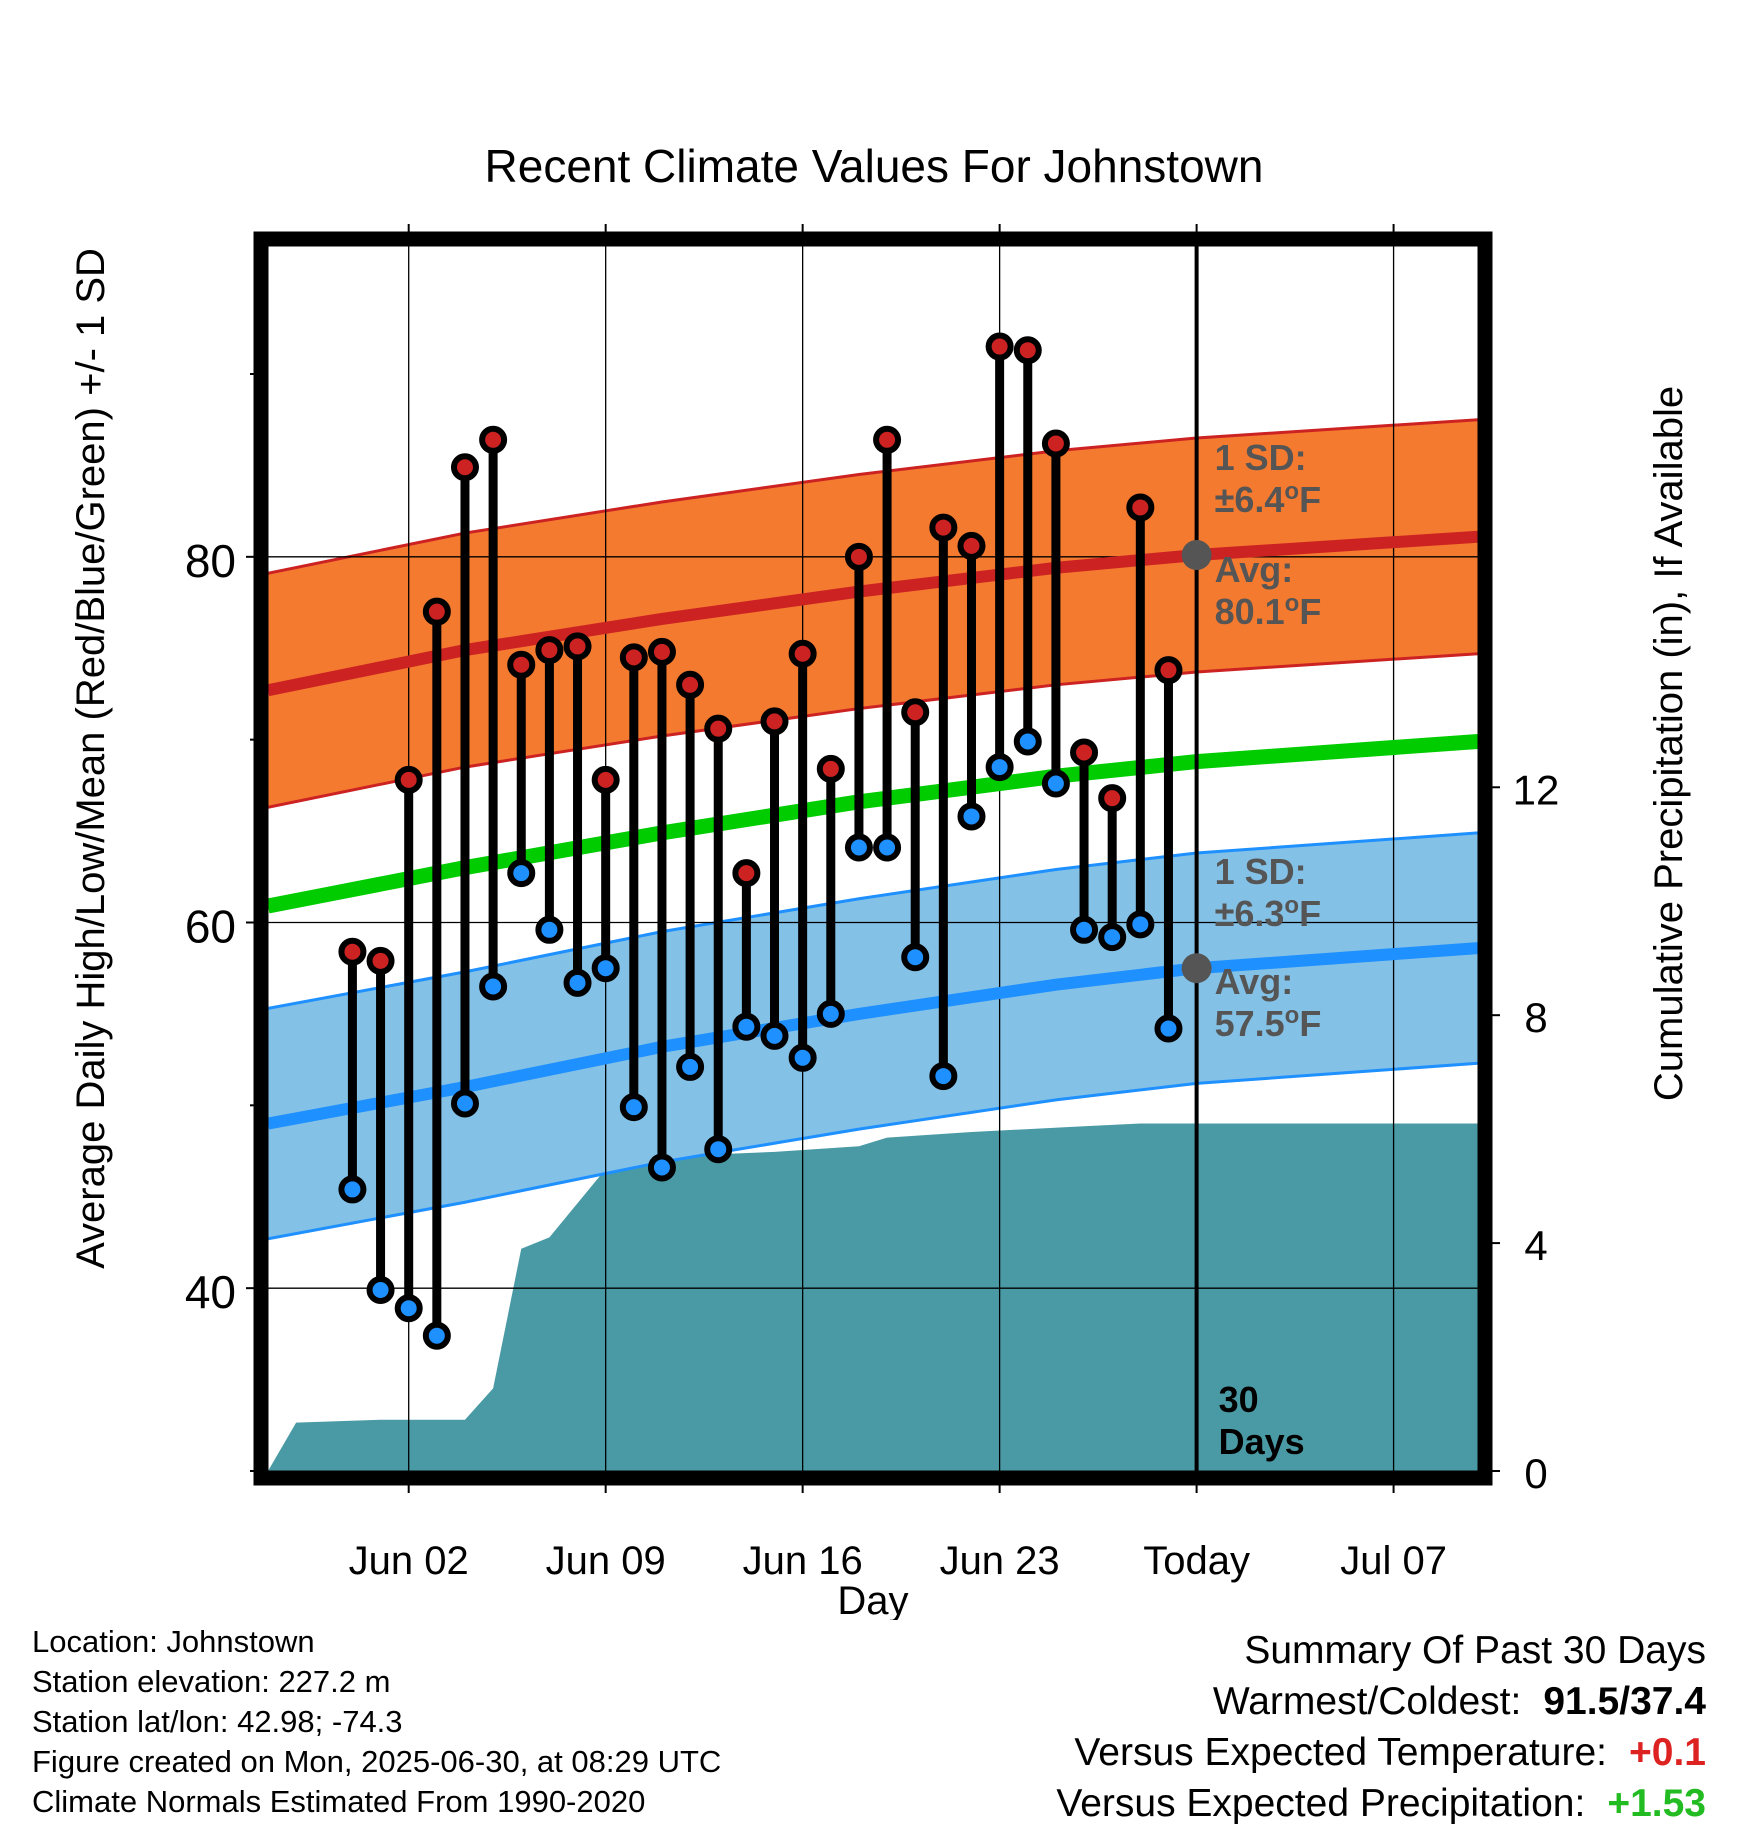  I want to click on y-right-tick-label: 12, so click(1536, 789).